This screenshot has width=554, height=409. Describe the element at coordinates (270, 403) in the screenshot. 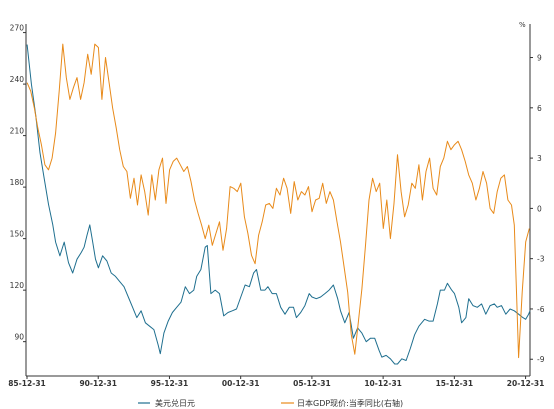

I see `legend: 美元兑日元 日本GDP现价:当季同比(右轴)` at that location.